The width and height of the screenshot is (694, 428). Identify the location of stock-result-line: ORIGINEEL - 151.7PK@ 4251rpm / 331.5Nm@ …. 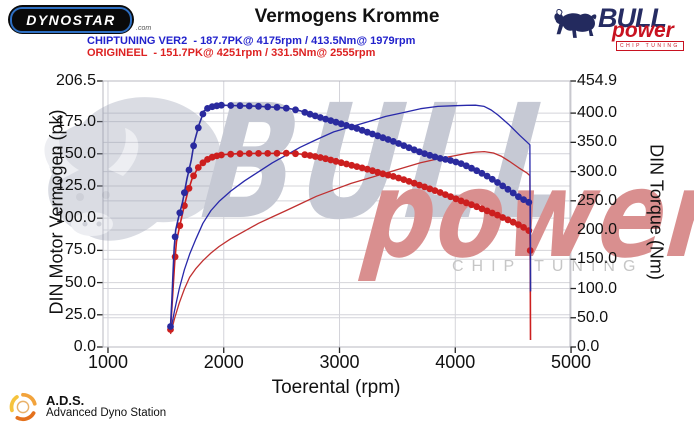
(231, 53).